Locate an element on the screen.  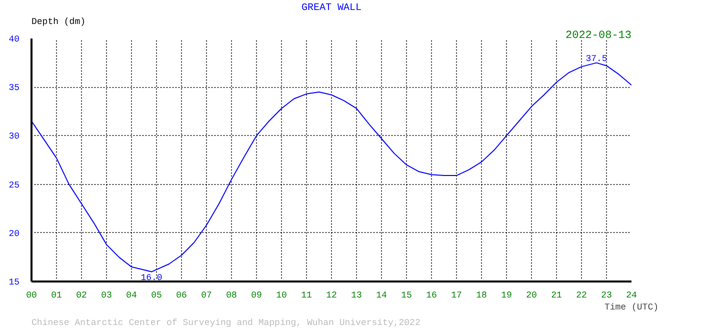
x-tick-label: 09 is located at coordinates (256, 295).